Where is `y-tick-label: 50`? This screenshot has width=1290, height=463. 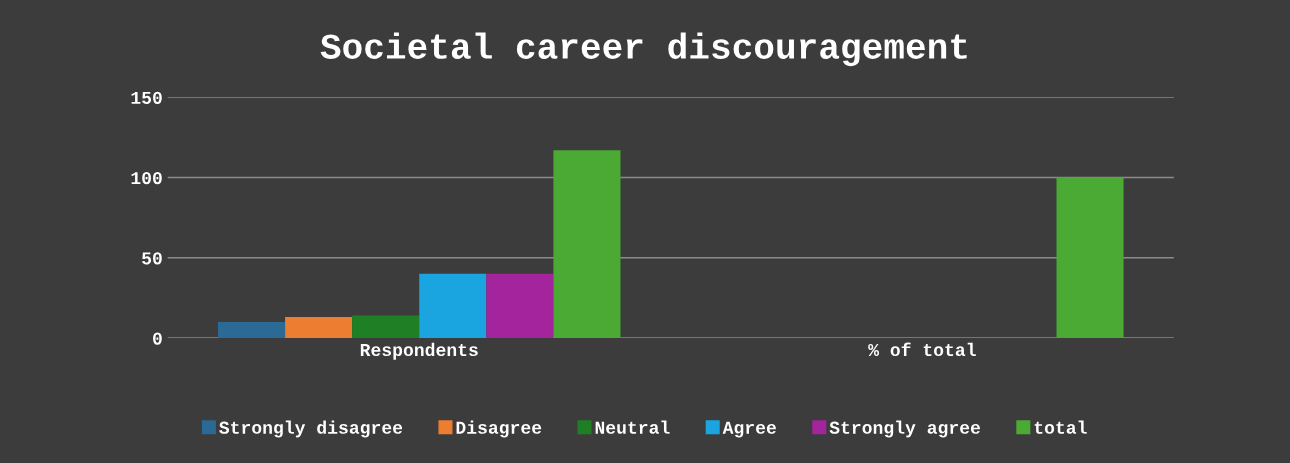
y-tick-label: 50 is located at coordinates (152, 258).